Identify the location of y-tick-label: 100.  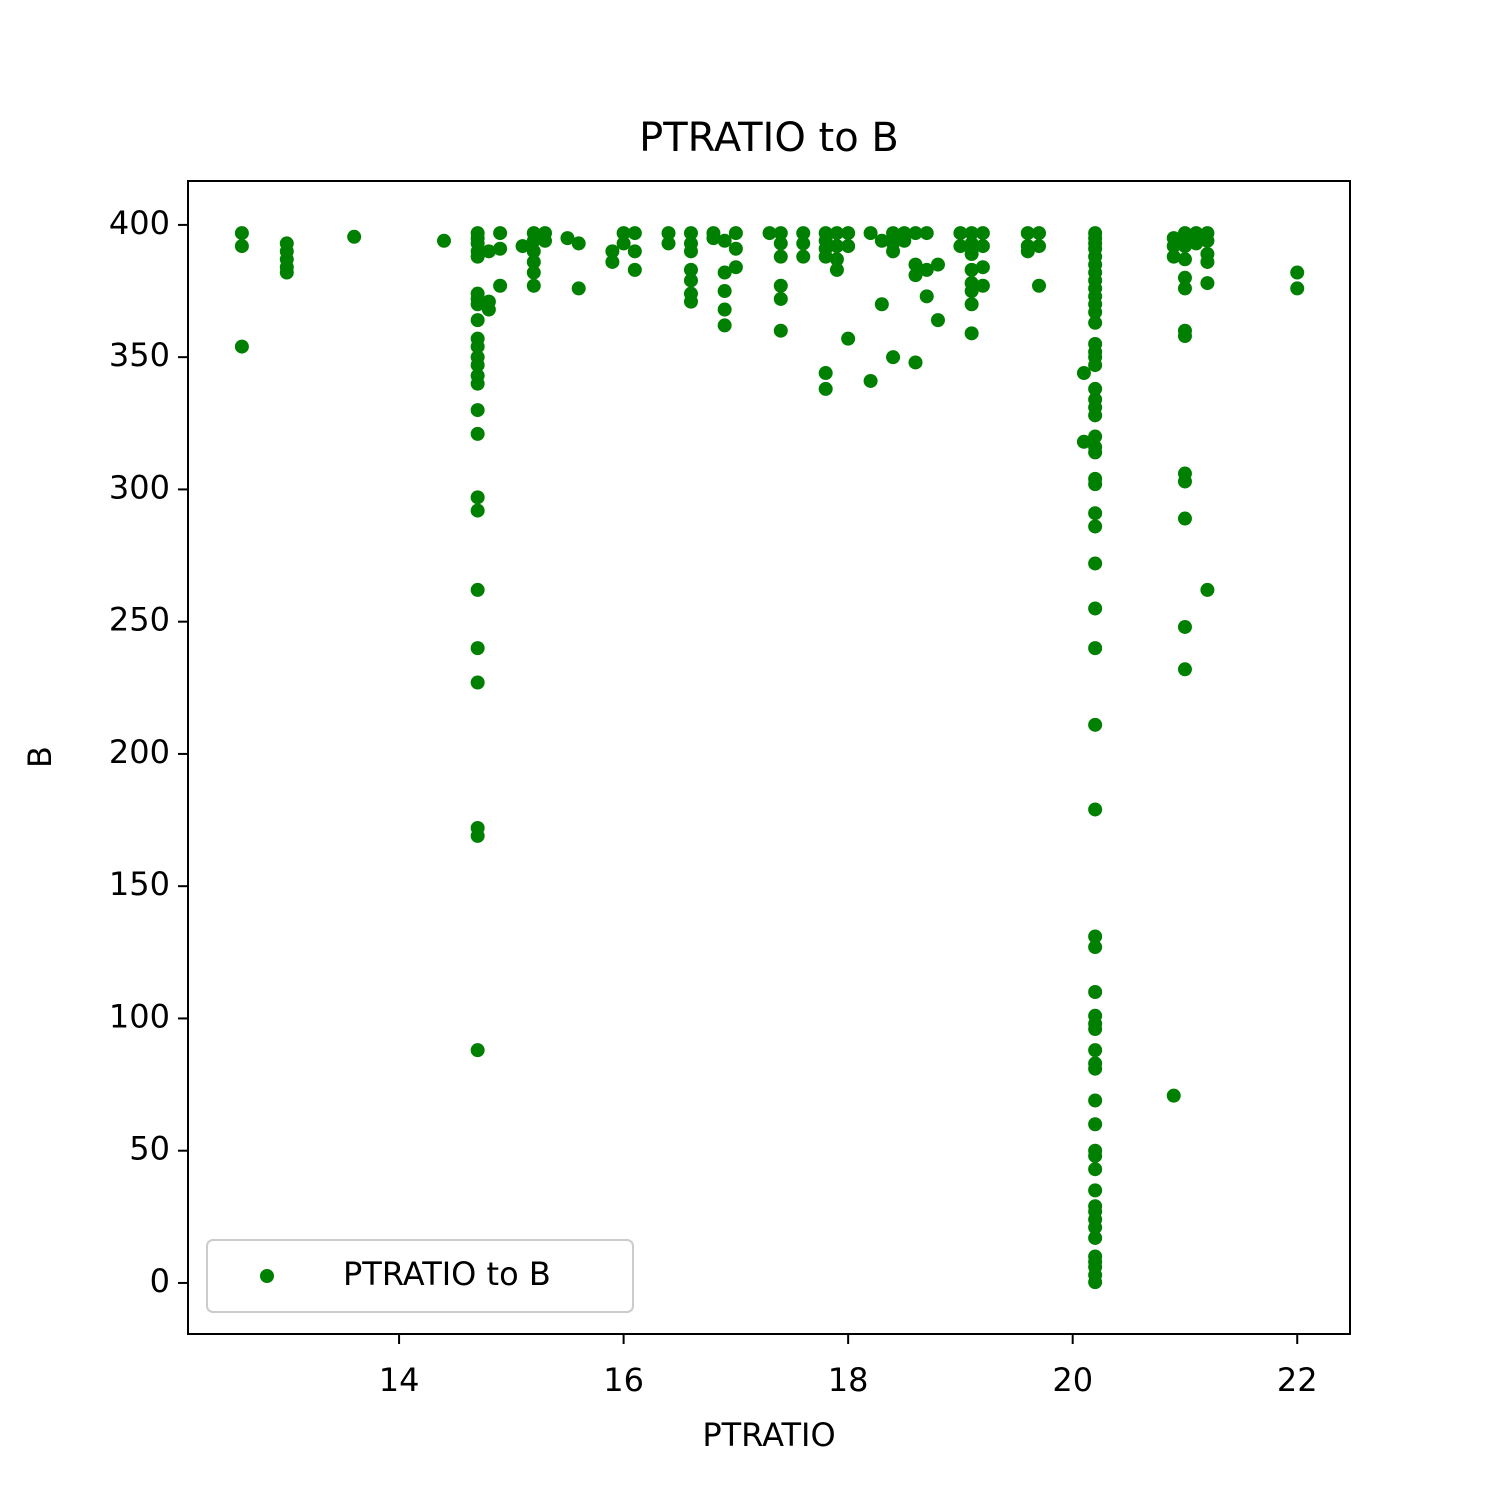
(139, 1016).